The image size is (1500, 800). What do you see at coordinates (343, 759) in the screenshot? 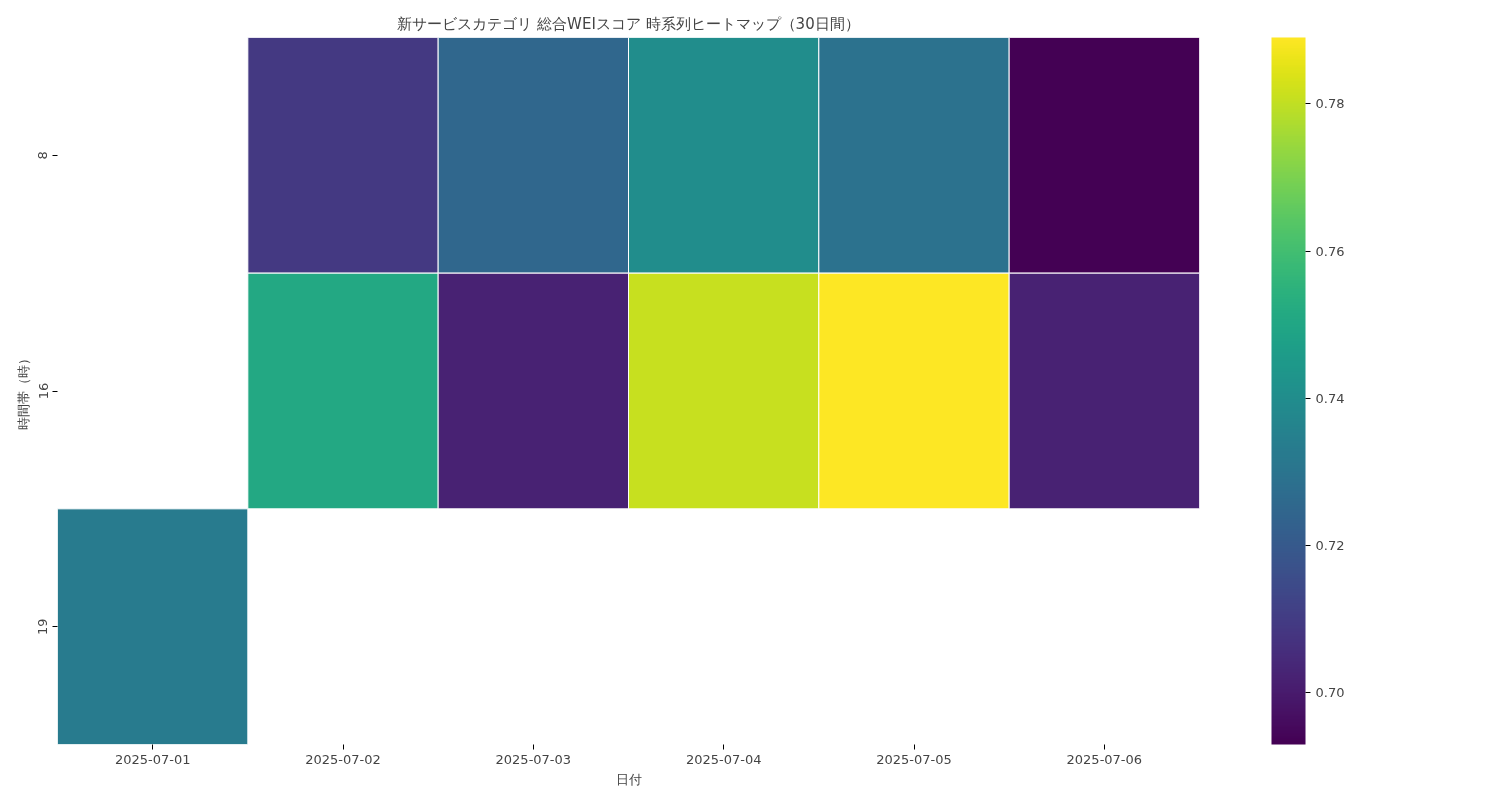
I see `x-tick-label: 2025-07-02` at bounding box center [343, 759].